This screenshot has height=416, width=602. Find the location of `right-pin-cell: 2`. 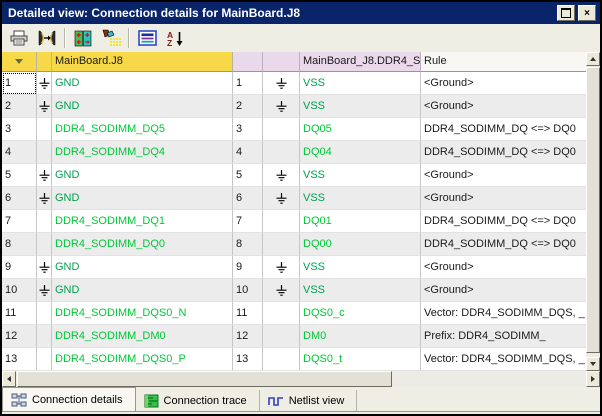

right-pin-cell: 2 is located at coordinates (248, 106).